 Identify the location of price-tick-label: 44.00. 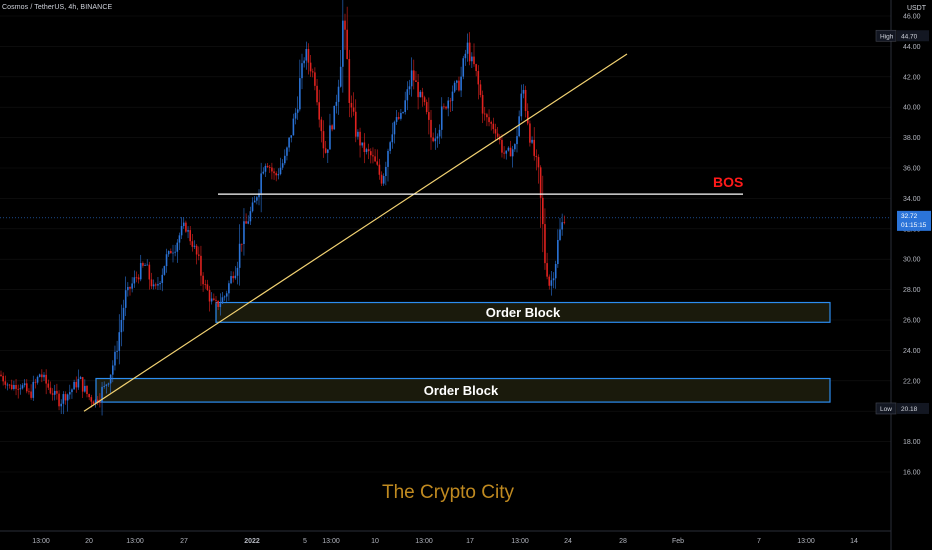
(912, 47).